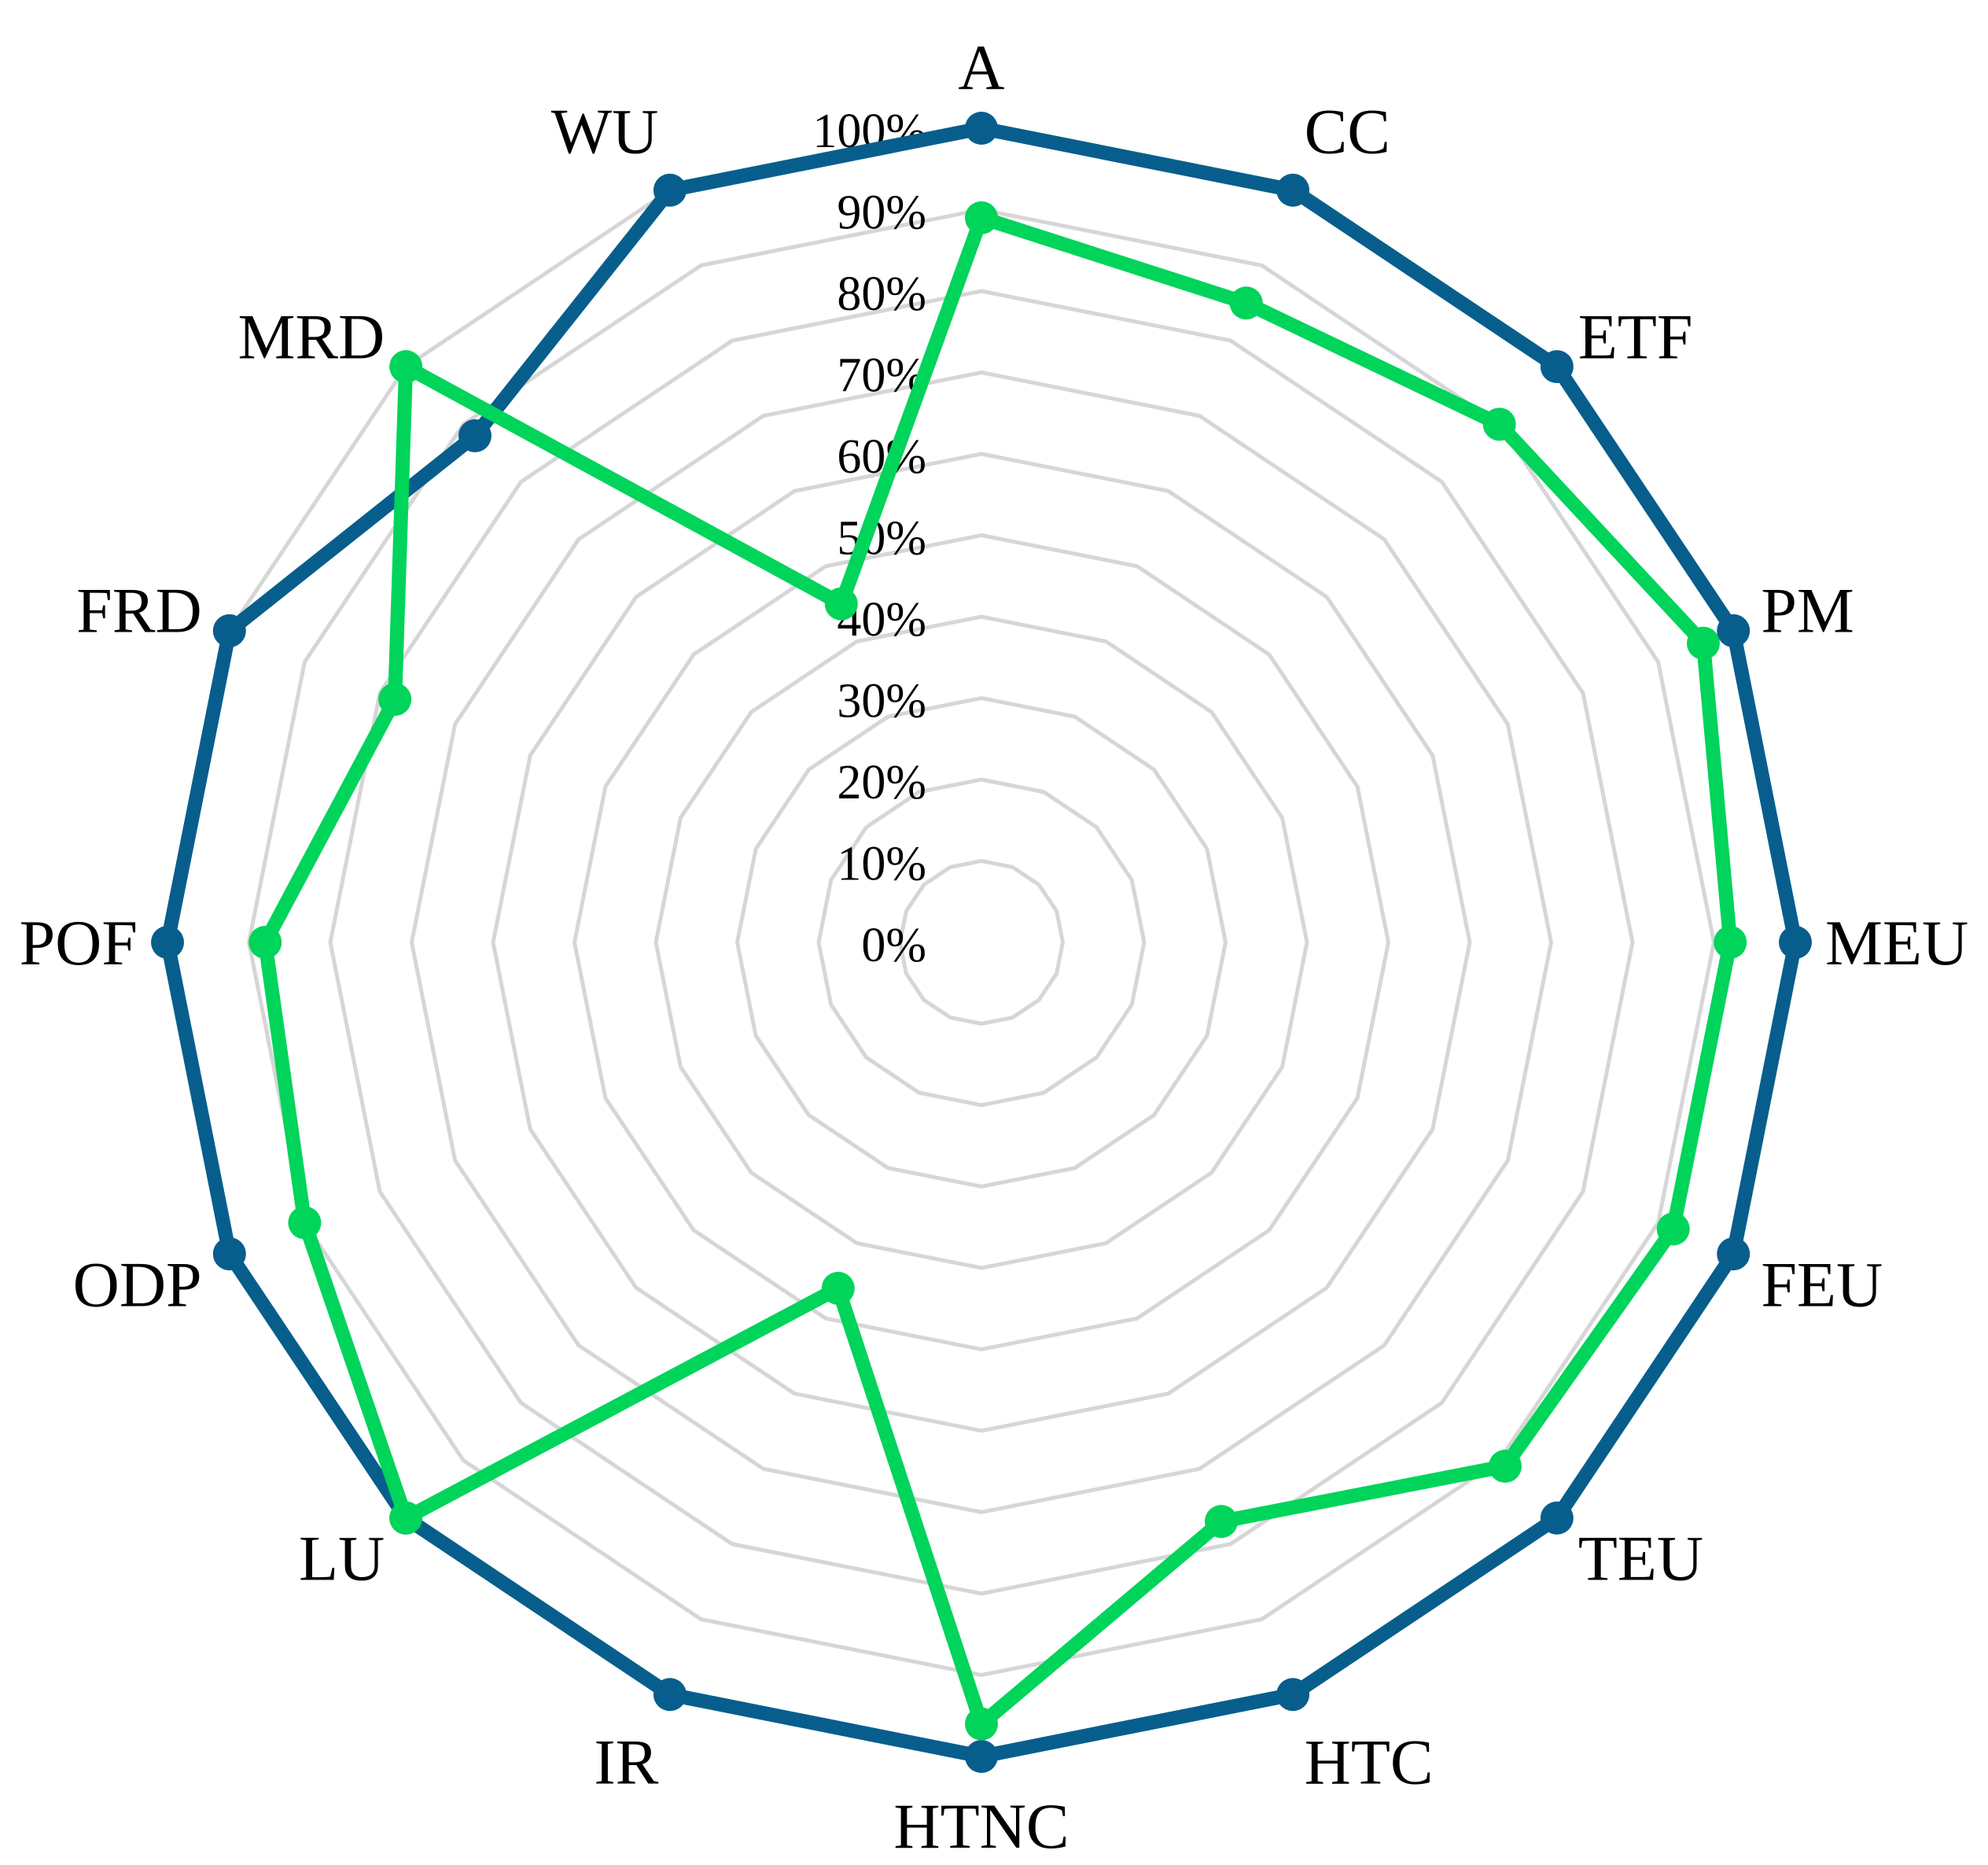 This screenshot has width=1988, height=1865. I want to click on r-tick-label: 50%, so click(881, 539).